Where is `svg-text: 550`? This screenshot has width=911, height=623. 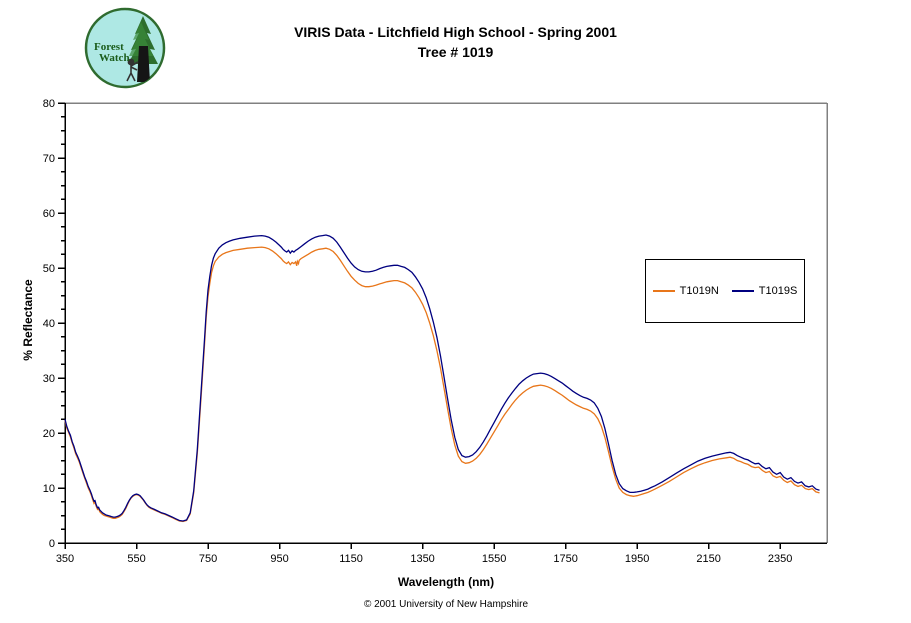
svg-text: 550 is located at coordinates (136, 559).